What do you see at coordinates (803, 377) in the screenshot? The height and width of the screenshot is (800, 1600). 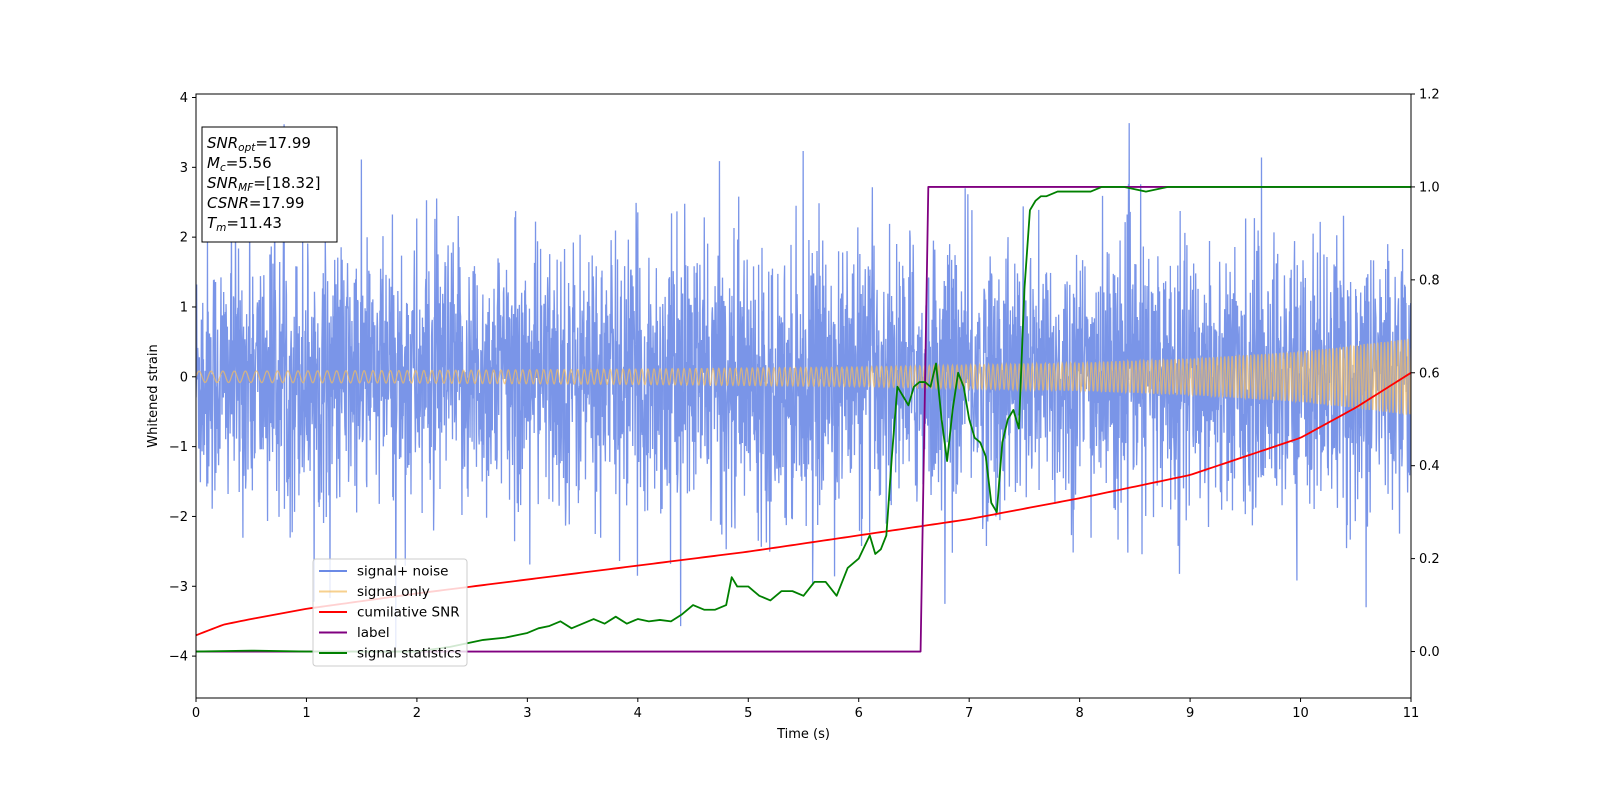 I see `series-signal-only` at bounding box center [803, 377].